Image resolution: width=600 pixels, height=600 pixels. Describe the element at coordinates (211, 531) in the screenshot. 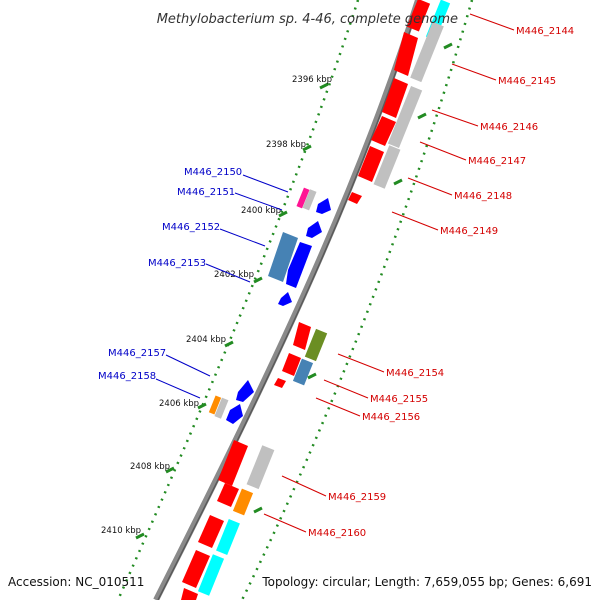

I see `gene-arrow-red-a` at that location.